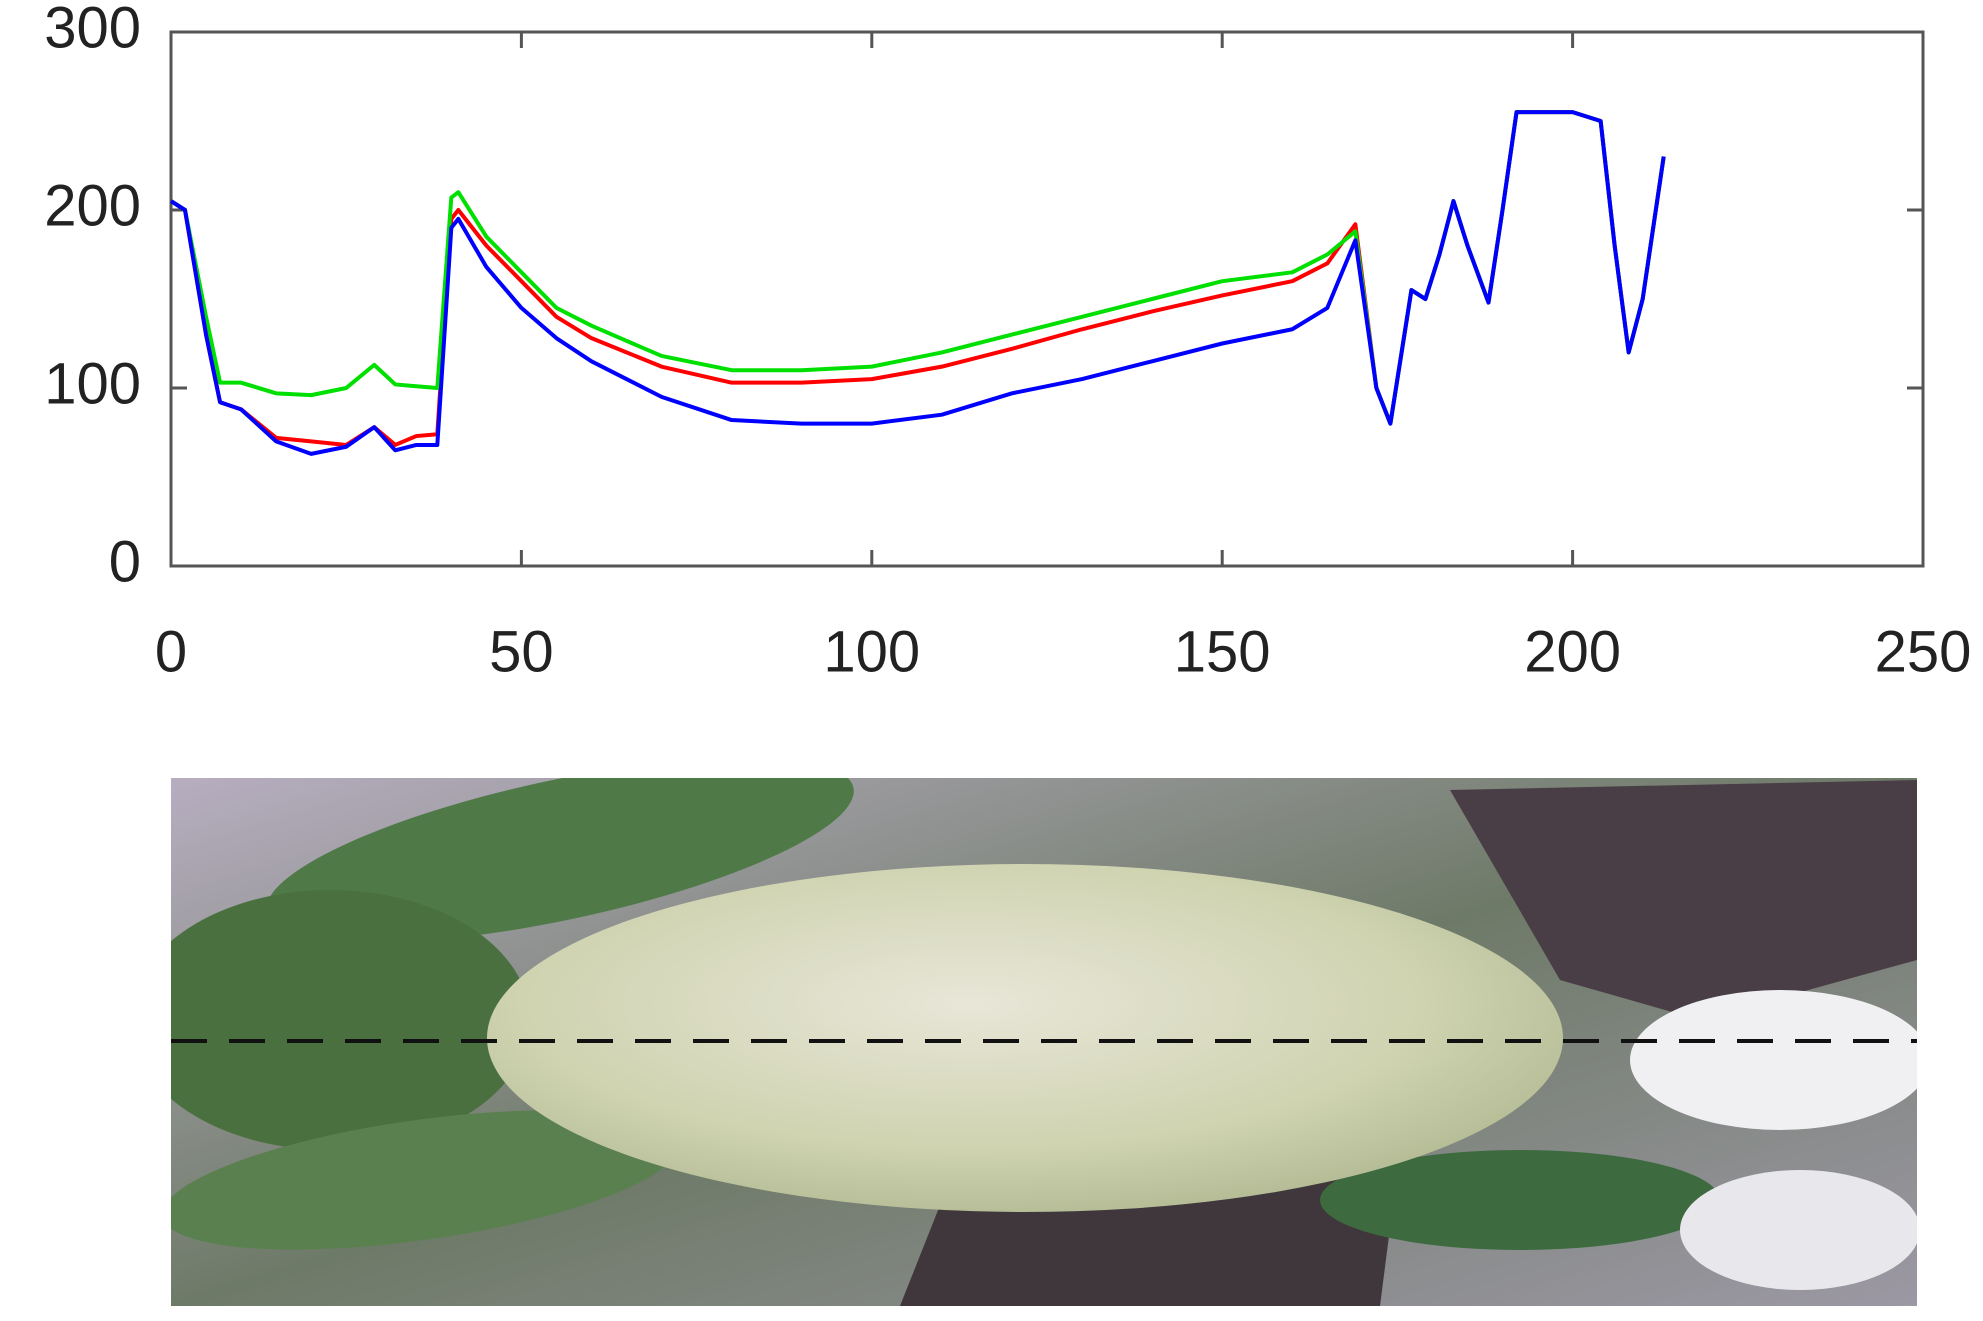  I want to click on y-tick-label: 0, so click(125, 561).